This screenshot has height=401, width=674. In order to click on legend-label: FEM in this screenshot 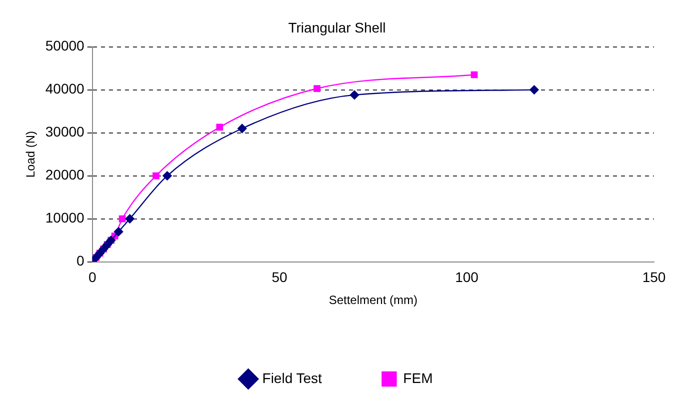, I will do `click(418, 378)`.